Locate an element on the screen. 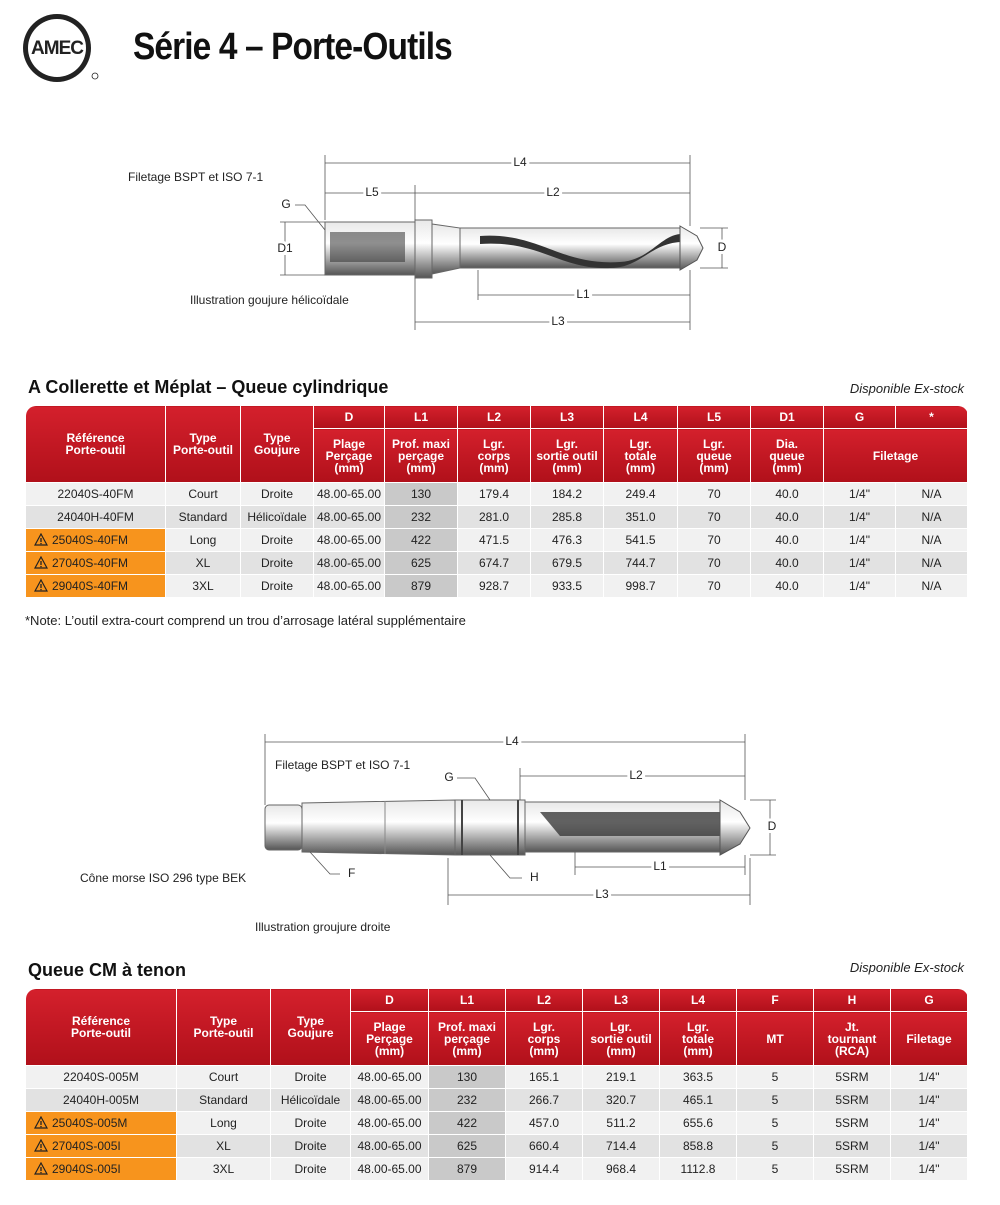  header-code: L3 is located at coordinates (567, 417).